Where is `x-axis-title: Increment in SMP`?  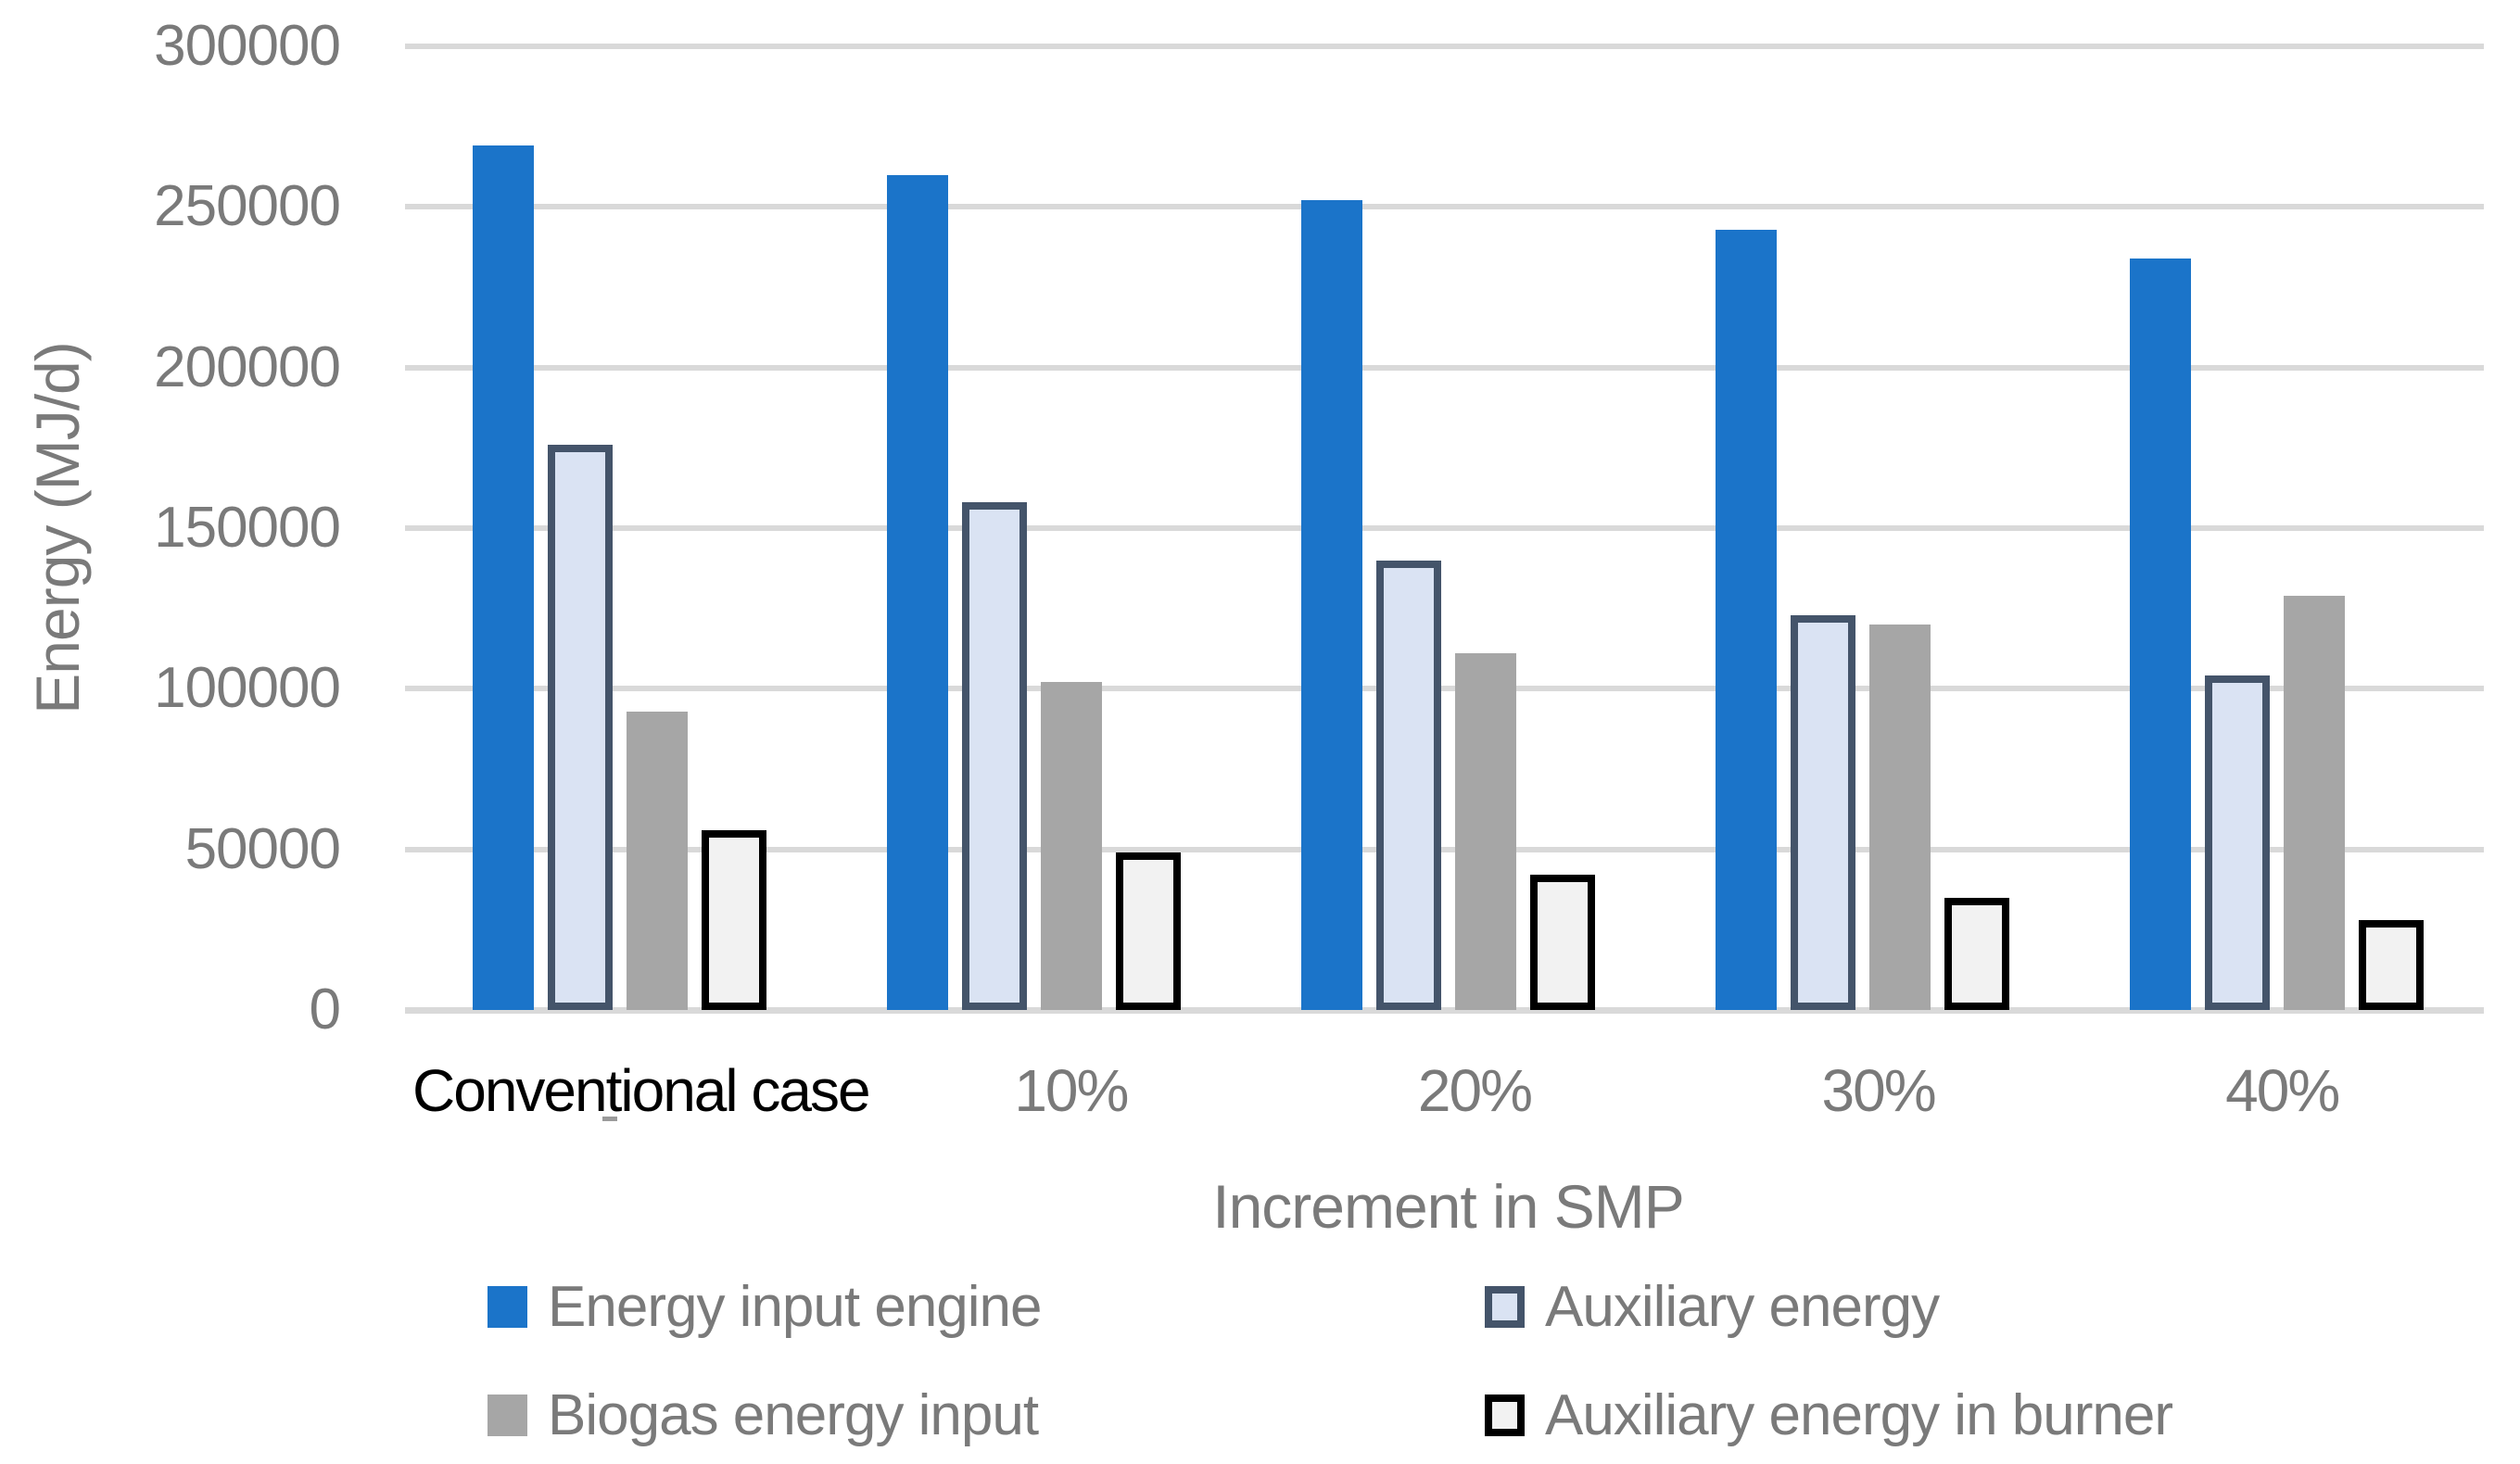 x-axis-title: Increment in SMP is located at coordinates (1448, 1206).